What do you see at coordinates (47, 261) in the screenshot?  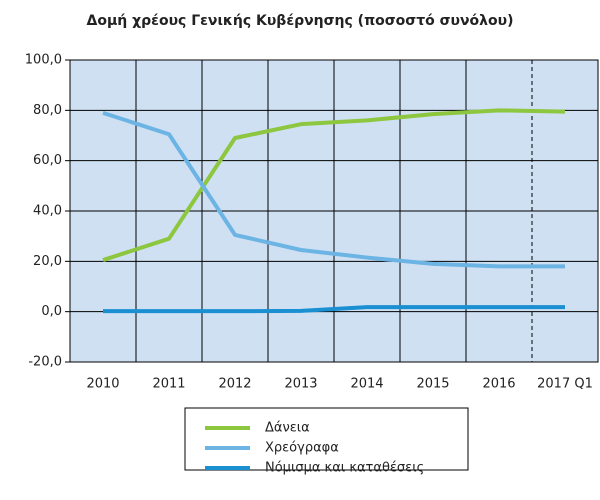 I see `y-tick-label: 20,0` at bounding box center [47, 261].